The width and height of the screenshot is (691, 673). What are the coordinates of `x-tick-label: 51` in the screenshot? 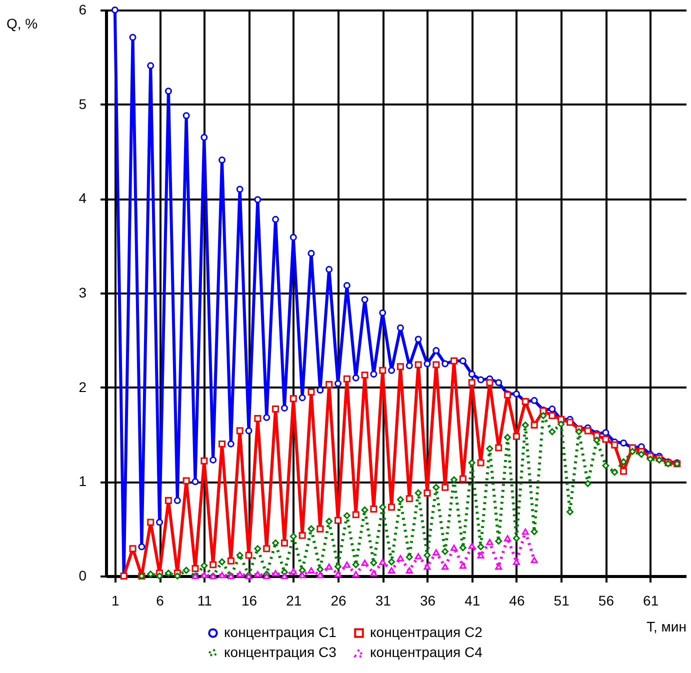 It's located at (562, 600).